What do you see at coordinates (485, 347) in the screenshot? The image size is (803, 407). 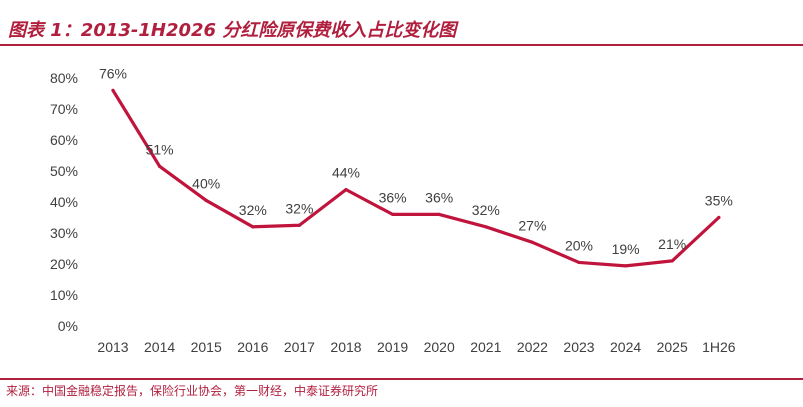 I see `x-tick-label: 2021` at bounding box center [485, 347].